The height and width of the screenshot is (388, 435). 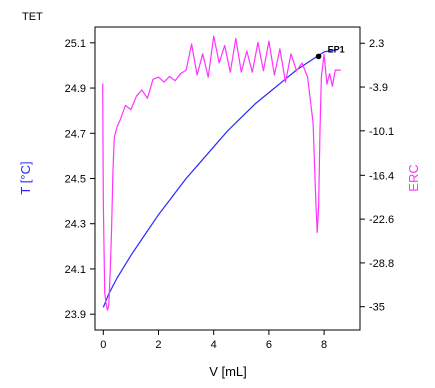 I want to click on x-tick-label: 4, so click(x=214, y=345).